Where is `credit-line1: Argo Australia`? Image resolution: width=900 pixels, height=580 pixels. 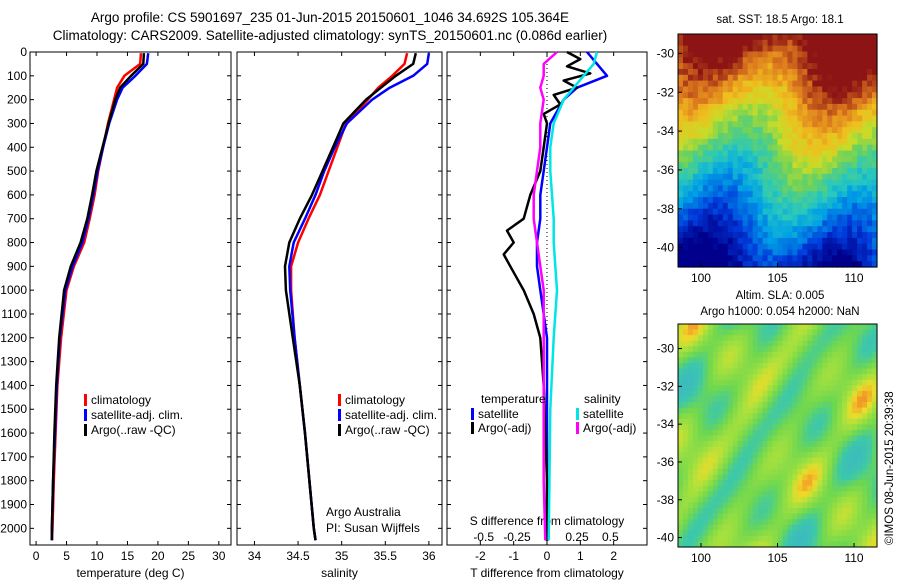 credit-line1: Argo Australia is located at coordinates (363, 512).